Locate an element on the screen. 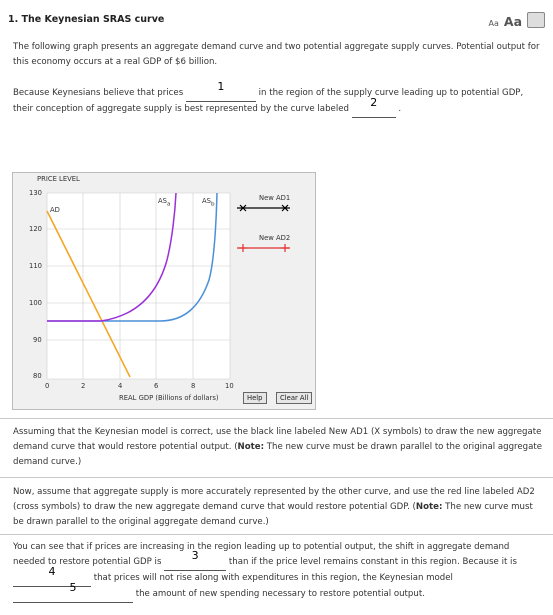  y-tick-120: 120 is located at coordinates (35, 229).